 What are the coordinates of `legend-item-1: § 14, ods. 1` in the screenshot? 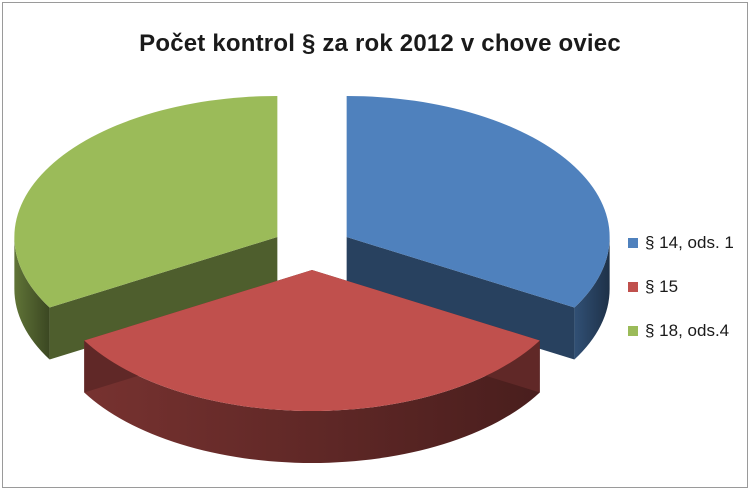 It's located at (681, 243).